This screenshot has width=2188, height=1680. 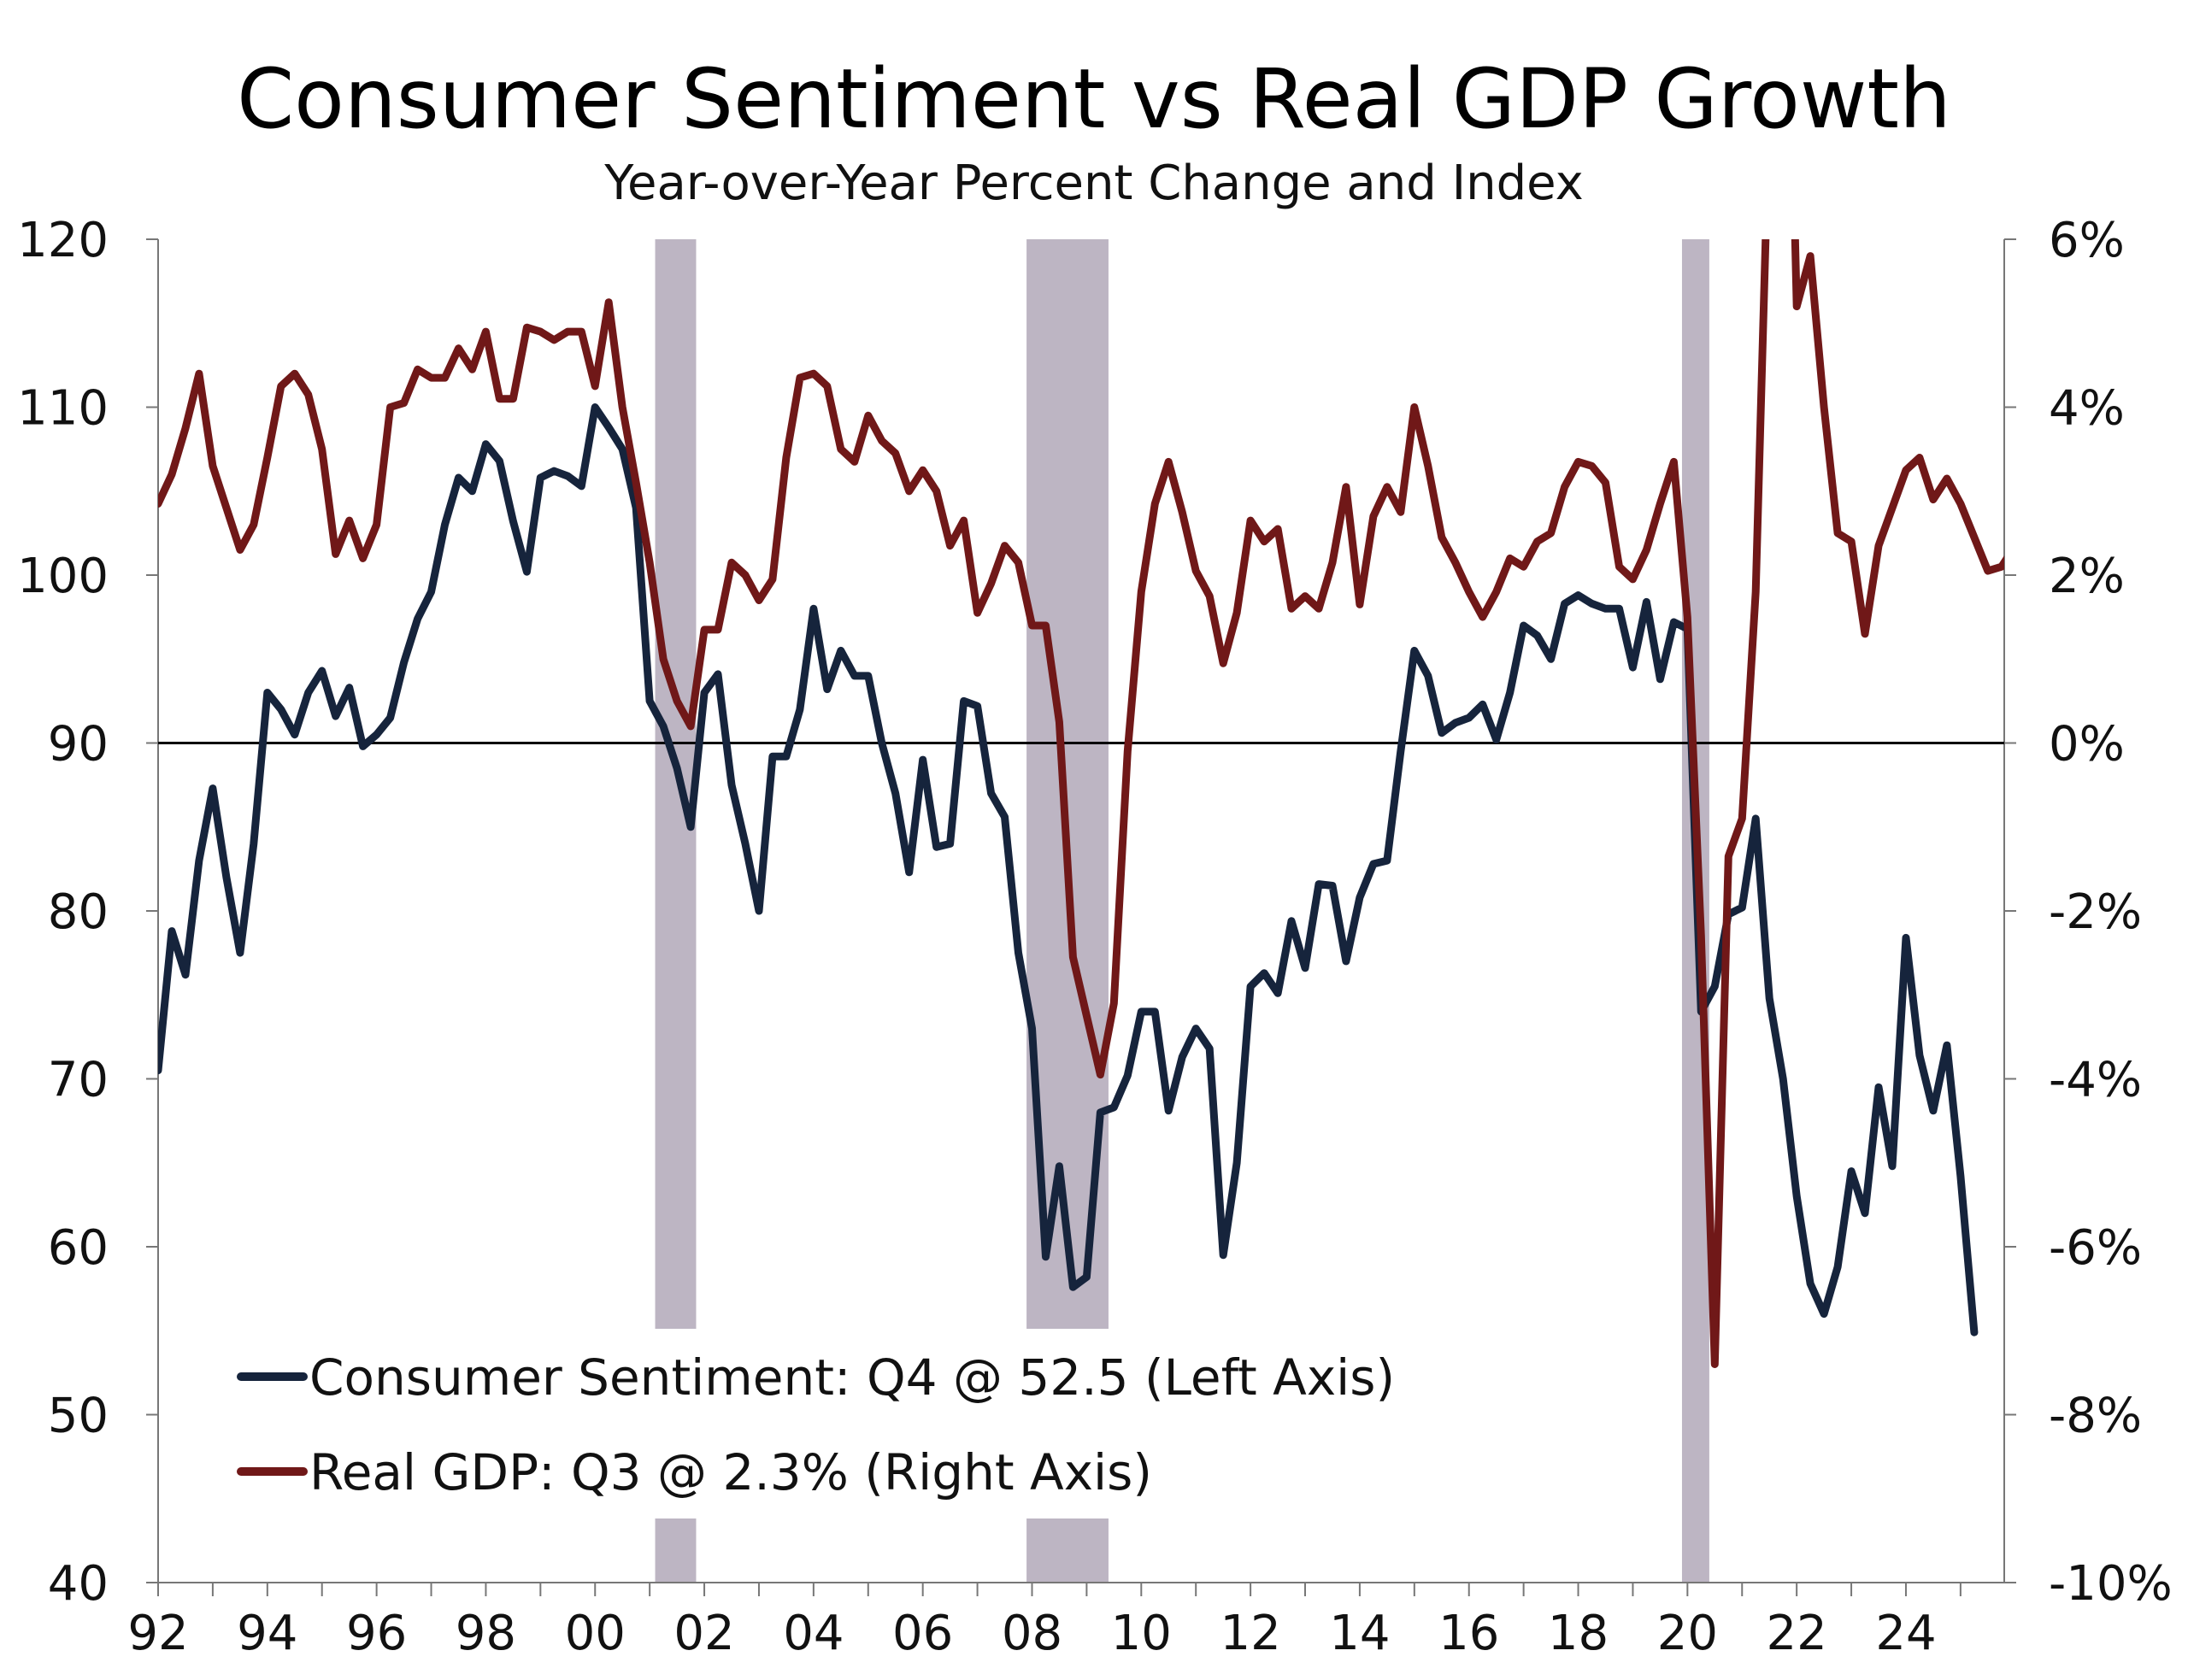 What do you see at coordinates (2095, 1416) in the screenshot?
I see `right-axis-tick-label: -8%` at bounding box center [2095, 1416].